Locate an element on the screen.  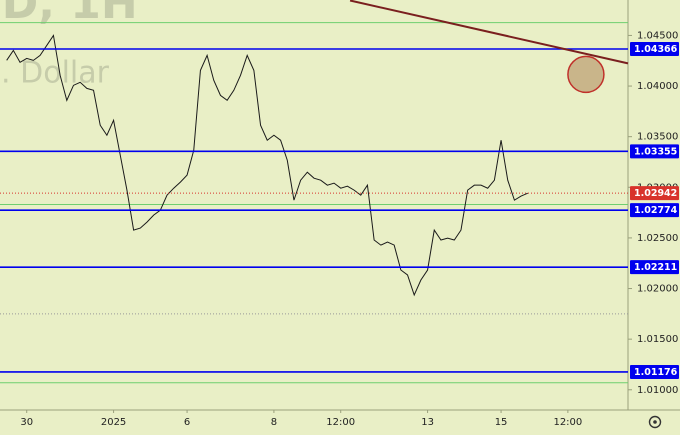
circle-marker is located at coordinates (586, 74).